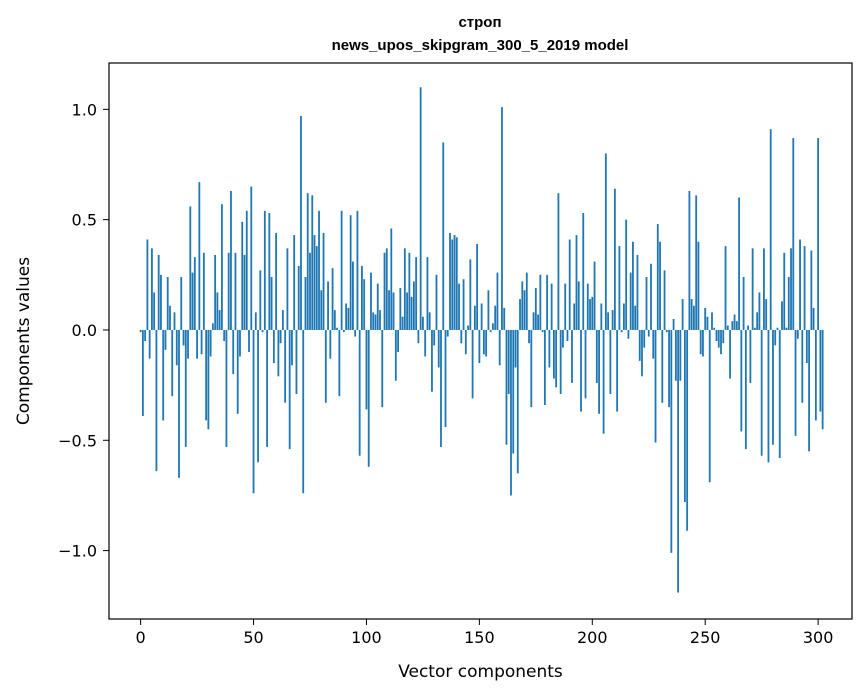  Describe the element at coordinates (818, 637) in the screenshot. I see `x-tick-label-300: 300` at that location.